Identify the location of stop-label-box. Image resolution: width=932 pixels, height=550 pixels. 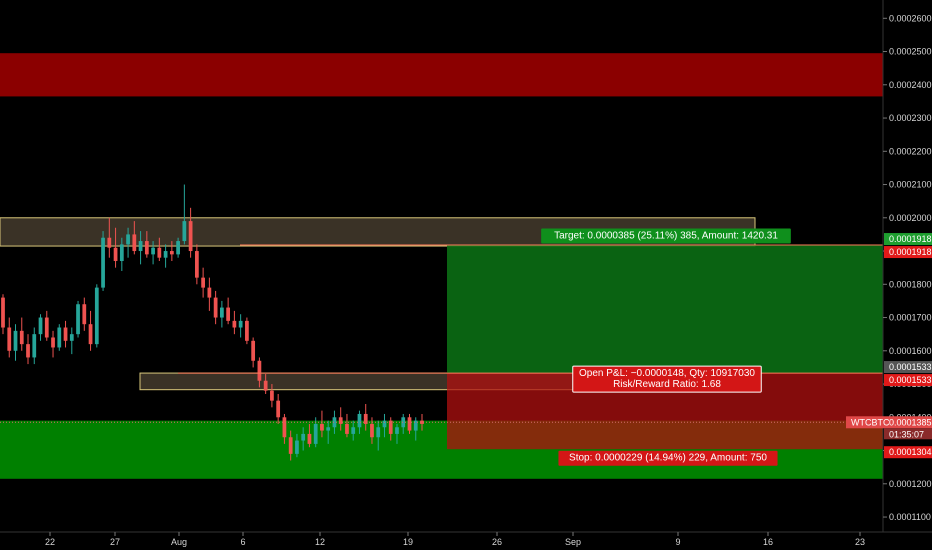
(668, 458).